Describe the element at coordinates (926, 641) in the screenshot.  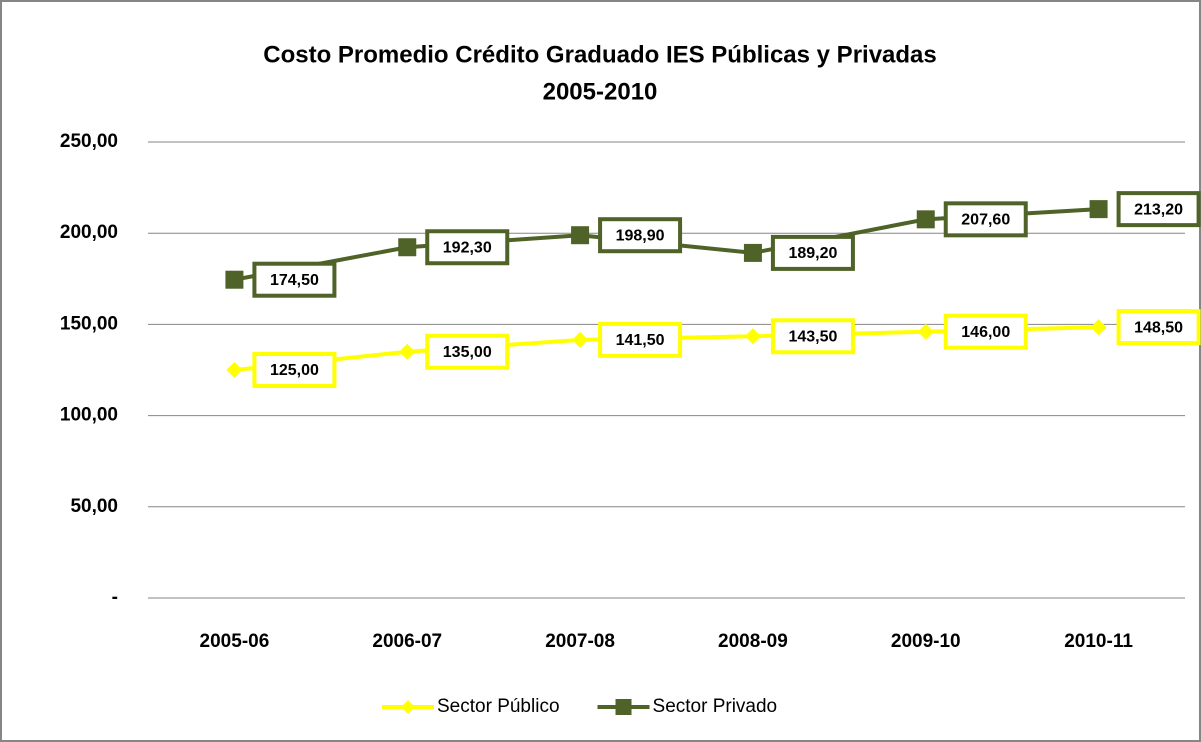
I see `x-tick-label: 2009-10` at that location.